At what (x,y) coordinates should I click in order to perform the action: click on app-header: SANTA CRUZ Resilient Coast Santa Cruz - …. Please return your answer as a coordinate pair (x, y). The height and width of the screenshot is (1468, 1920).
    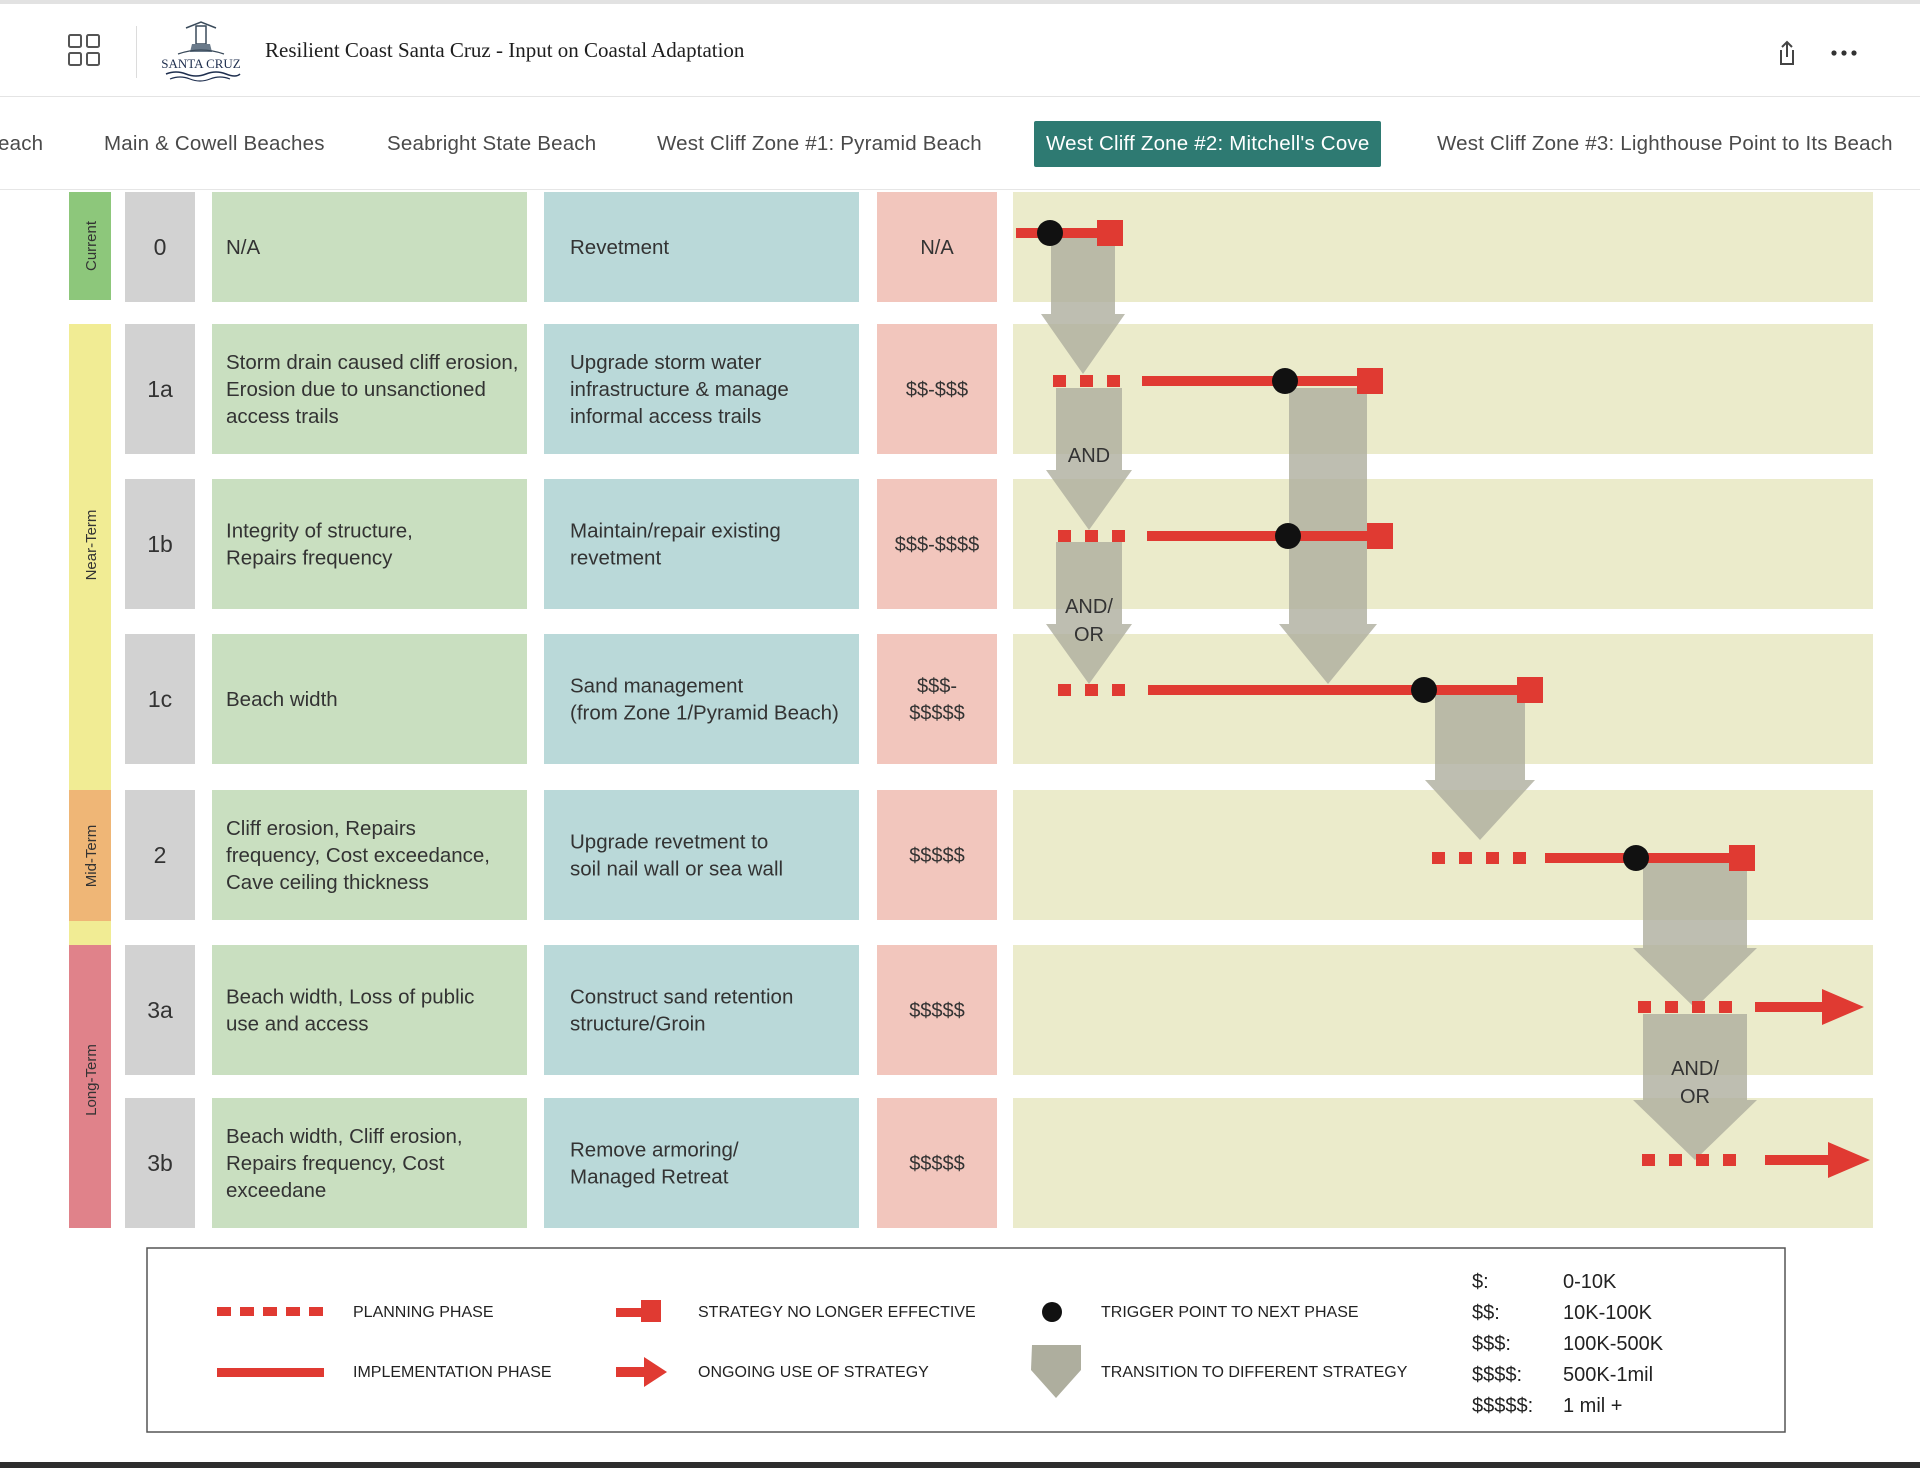
    Looking at the image, I should click on (960, 50).